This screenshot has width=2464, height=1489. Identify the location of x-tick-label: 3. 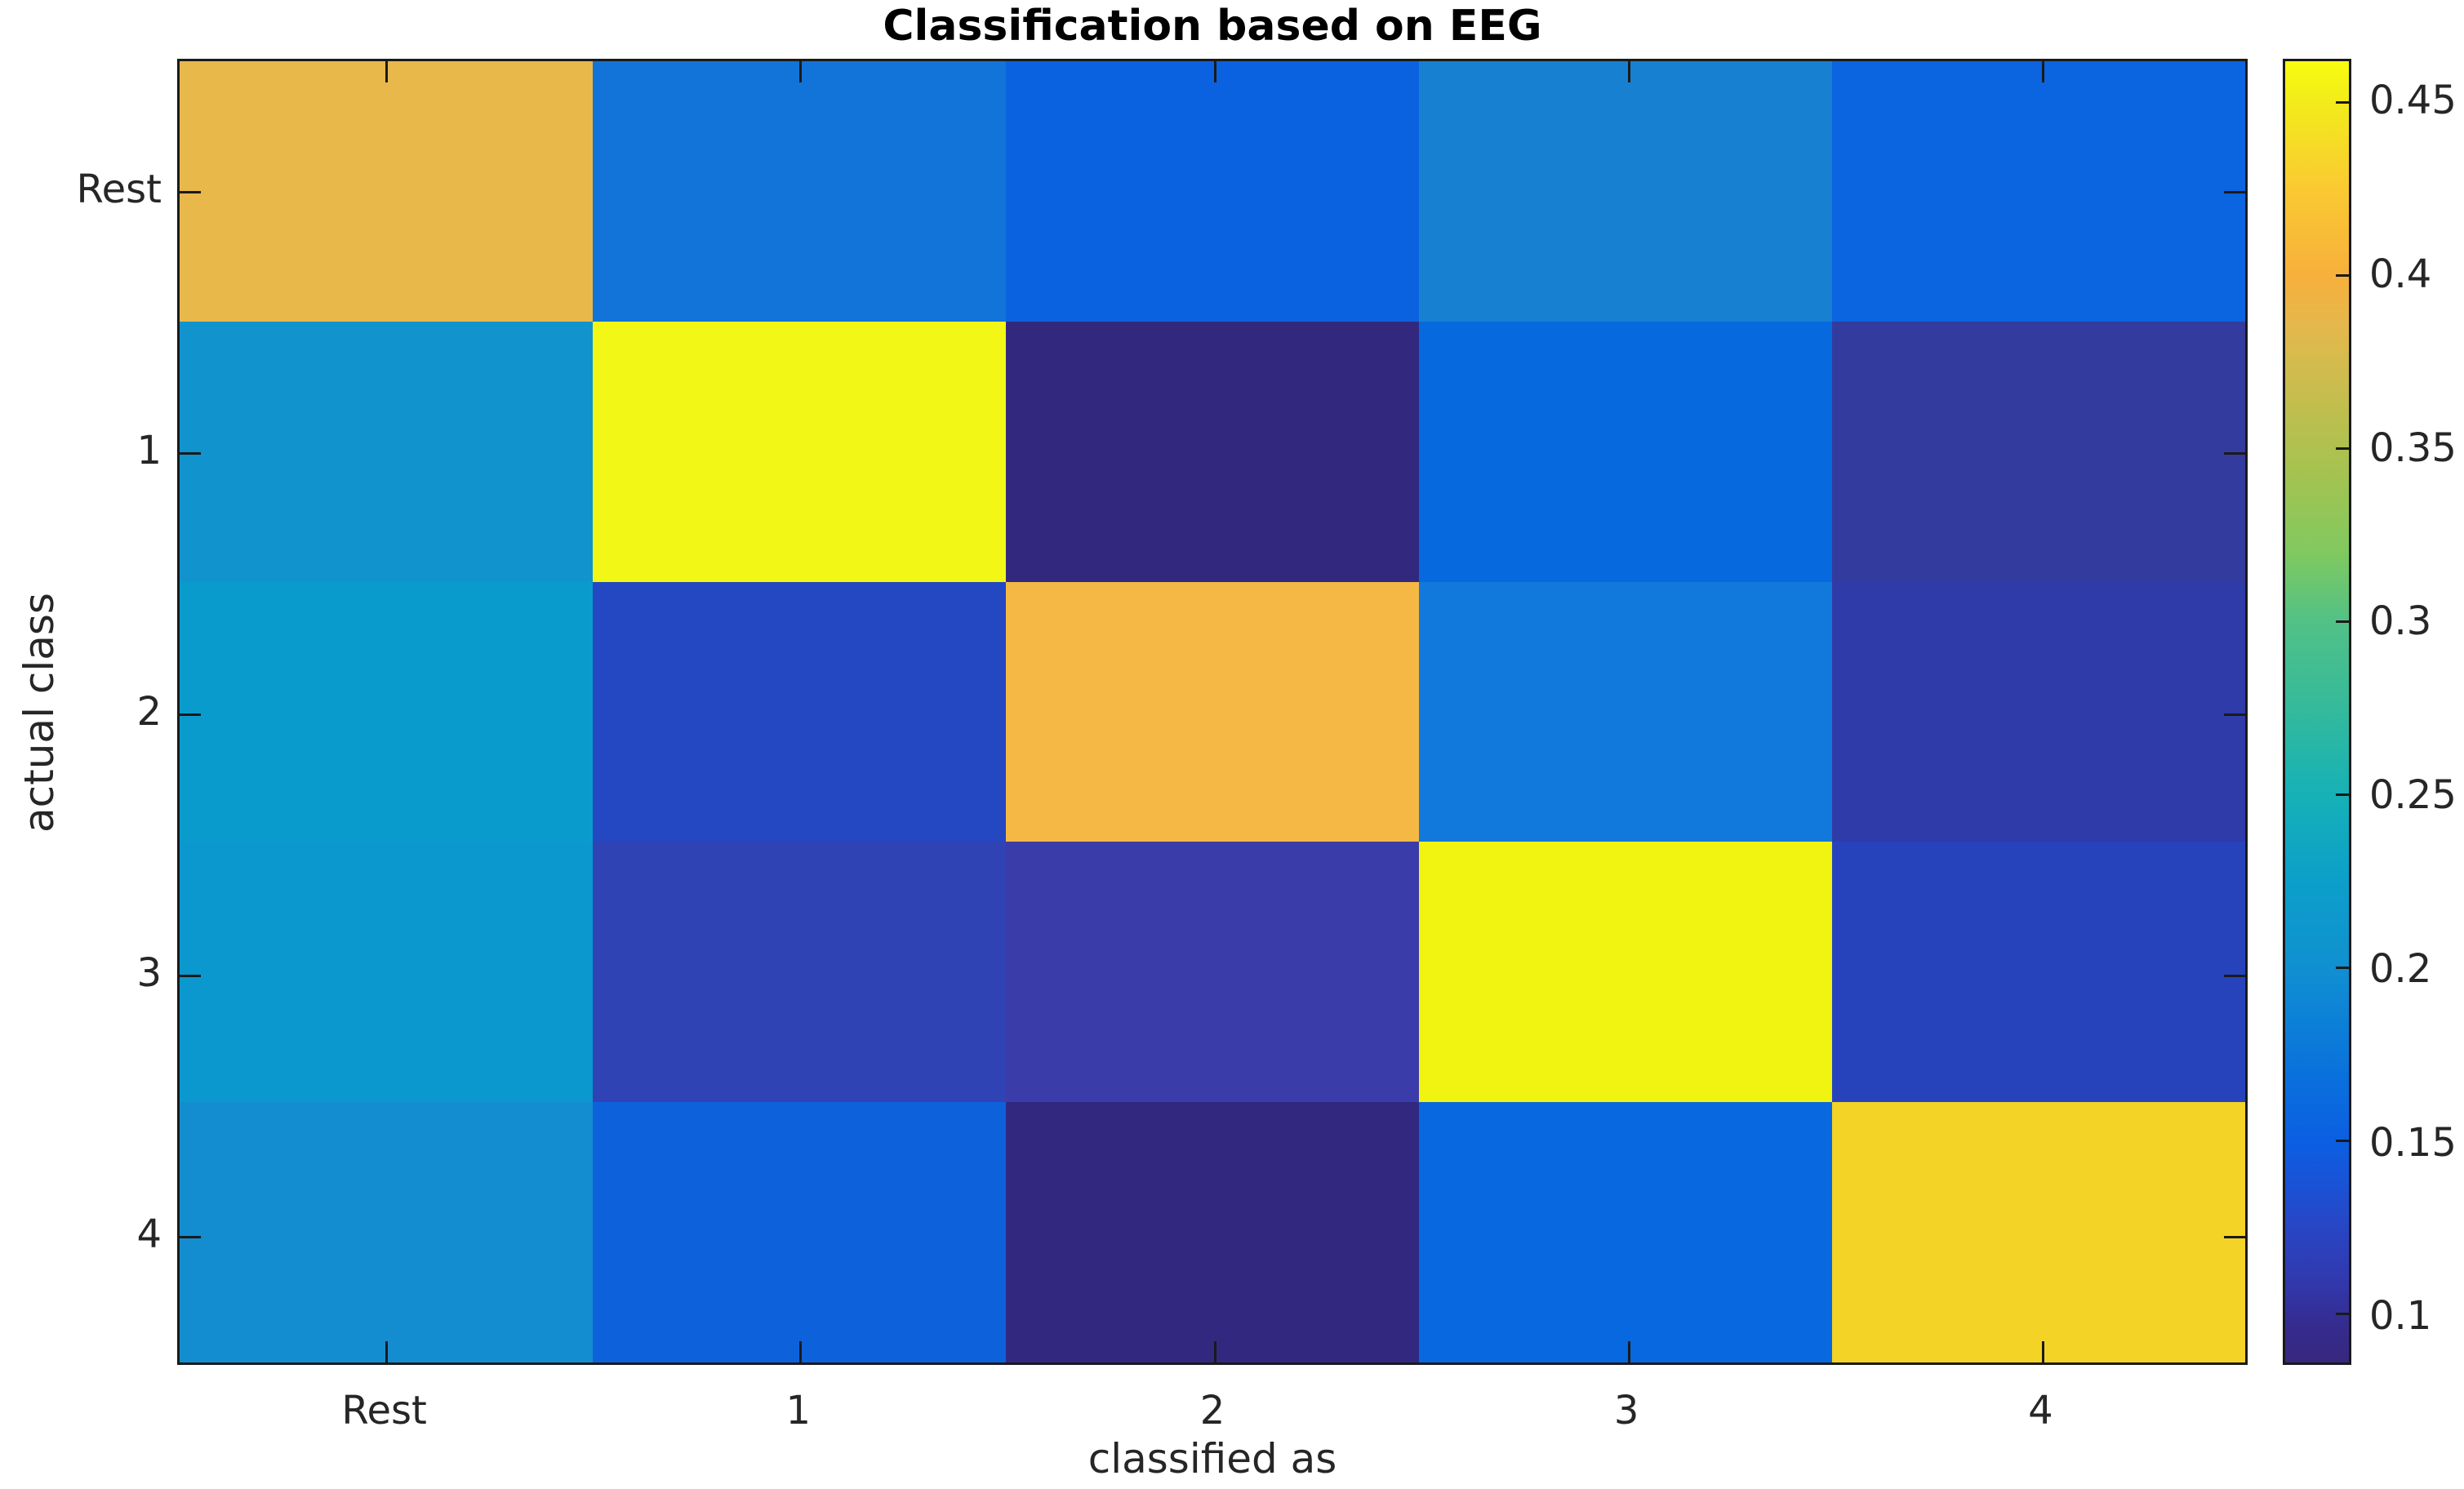
(1626, 1410).